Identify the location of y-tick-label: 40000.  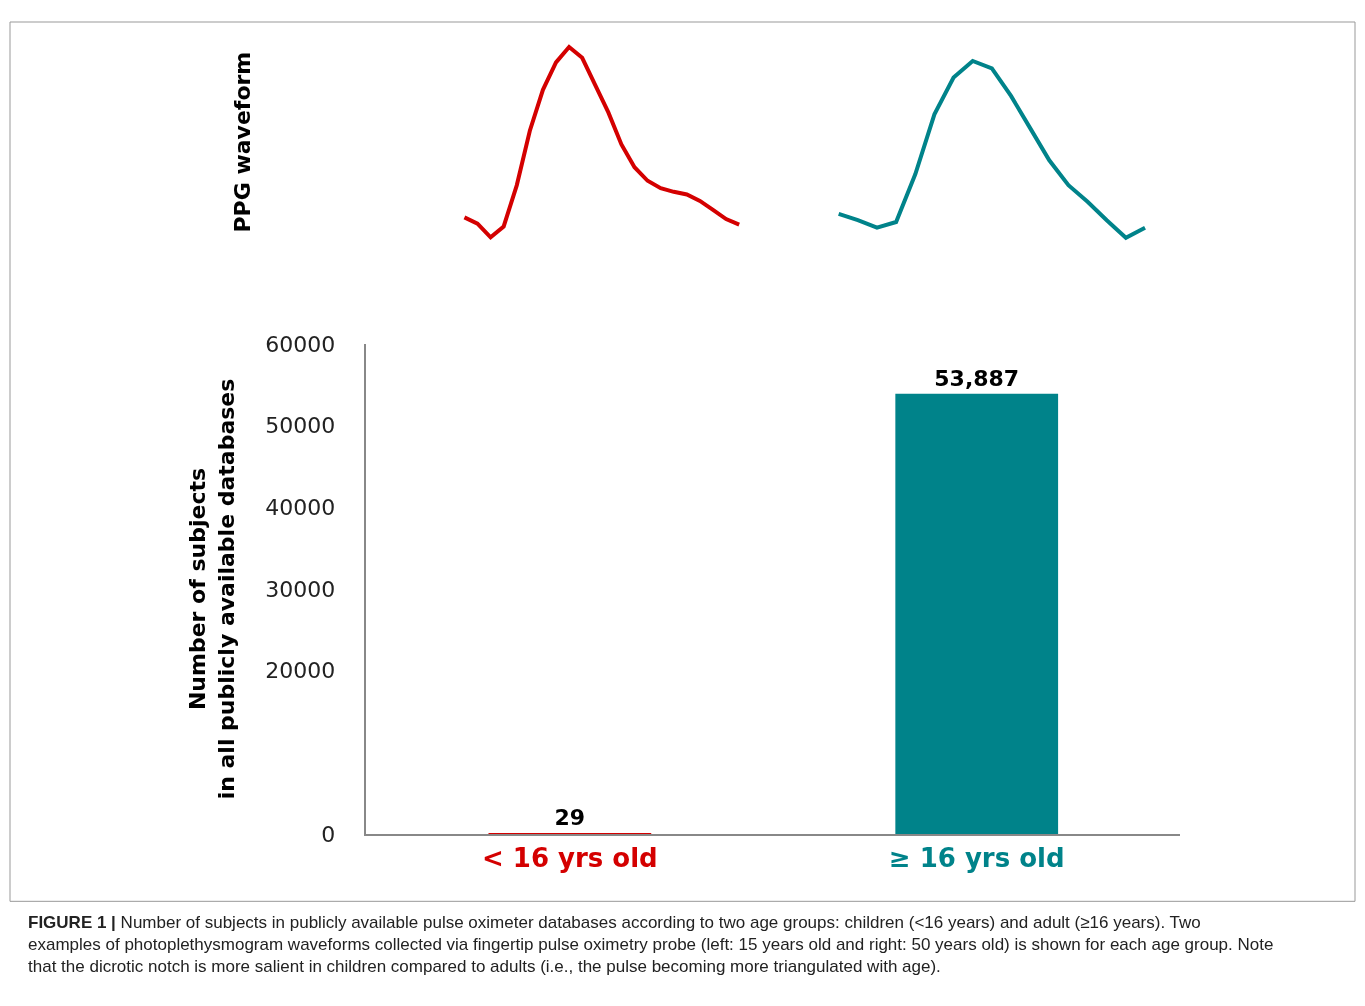
(300, 508).